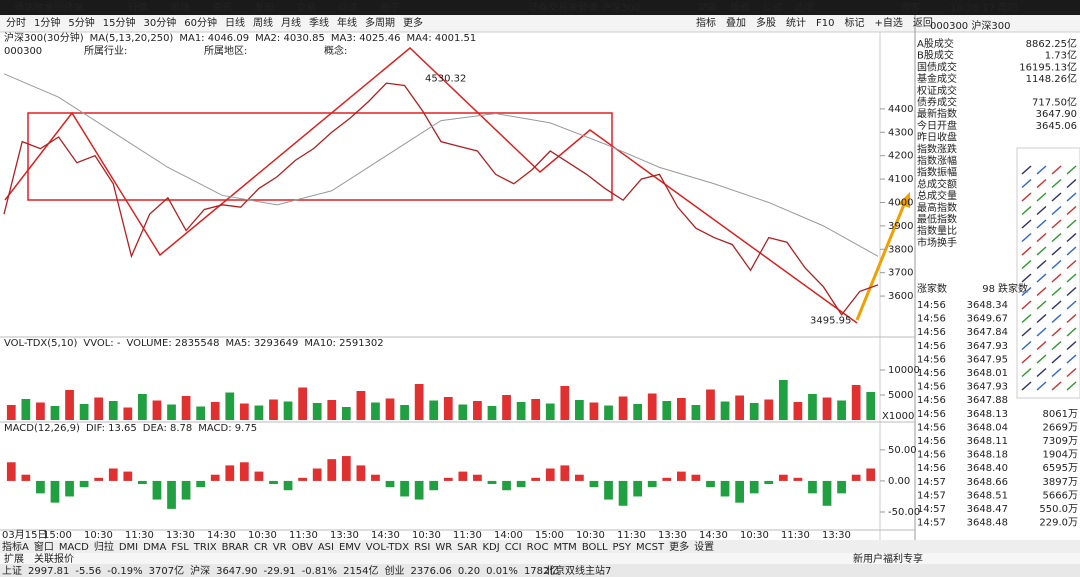 Image resolution: width=1080 pixels, height=577 pixels. I want to click on menu-item: 交易, so click(306, 7).